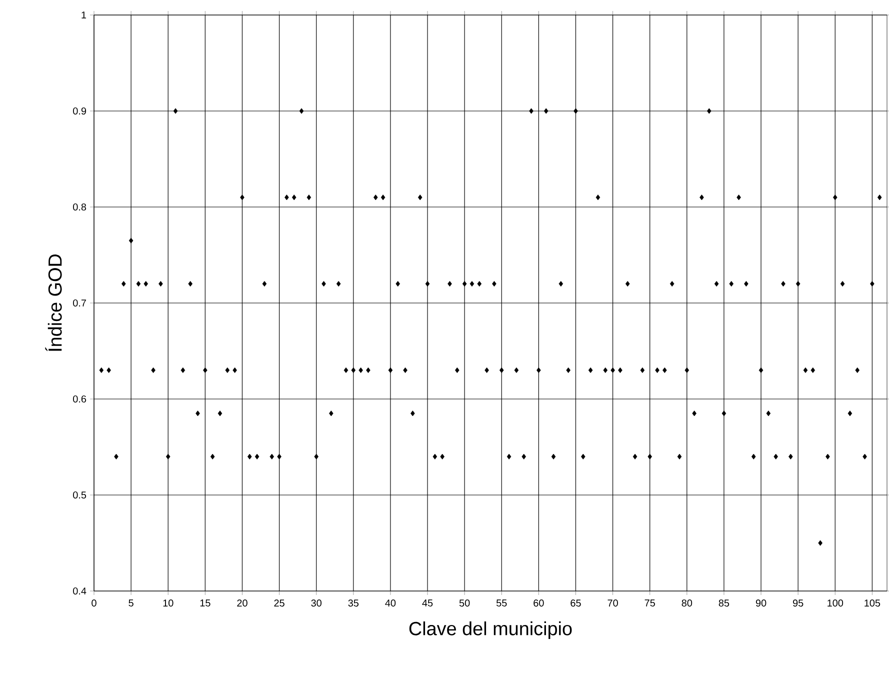  I want to click on x-tick-label: 100, so click(836, 603).